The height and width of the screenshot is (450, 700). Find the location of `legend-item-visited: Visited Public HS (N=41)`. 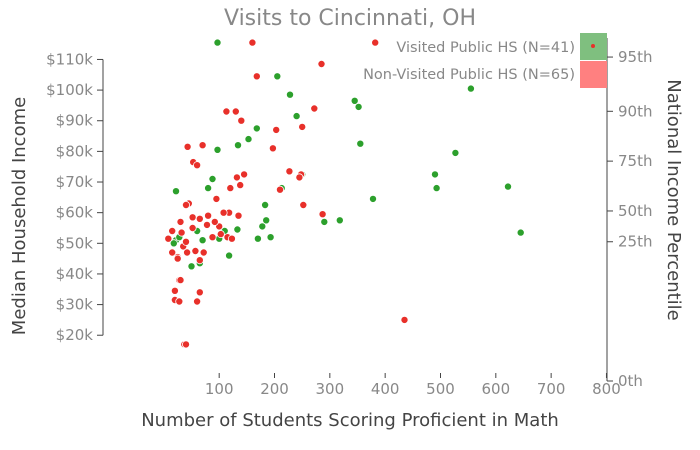

legend-item-visited: Visited Public HS (N=41) is located at coordinates (501, 46).